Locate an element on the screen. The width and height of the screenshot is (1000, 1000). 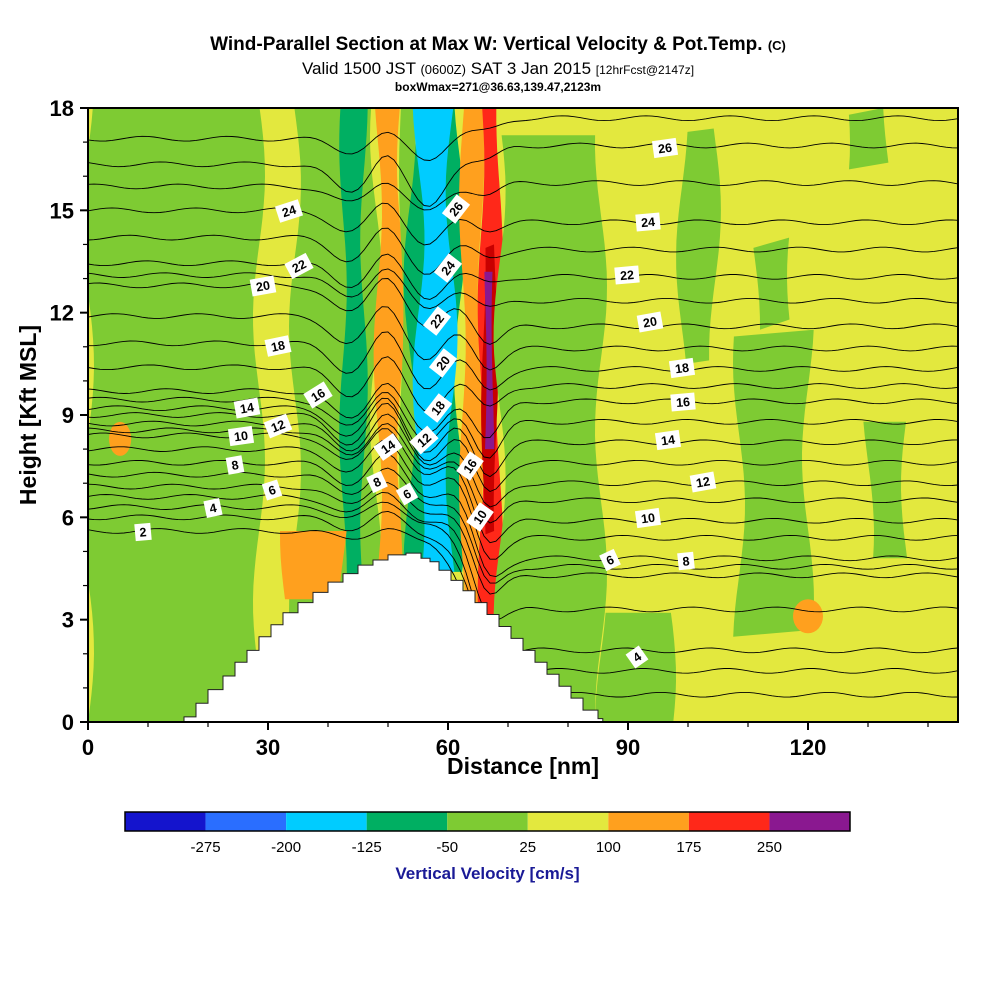
forecast-tag: [12hrFcst@2147z] is located at coordinates (645, 70).